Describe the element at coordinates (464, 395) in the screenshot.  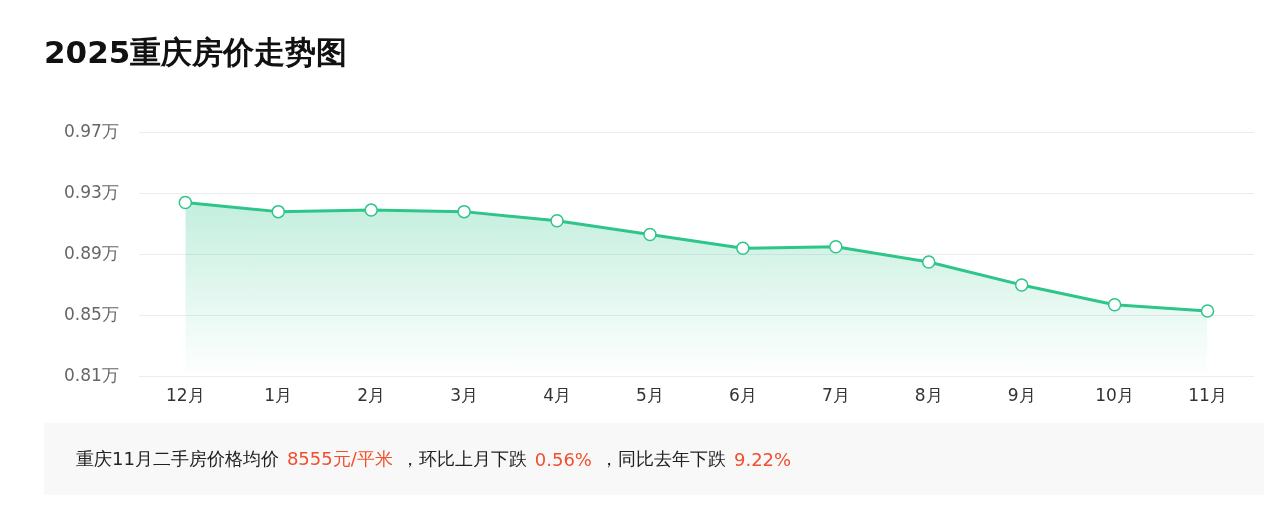
I see `x-tick-label: 3月` at that location.